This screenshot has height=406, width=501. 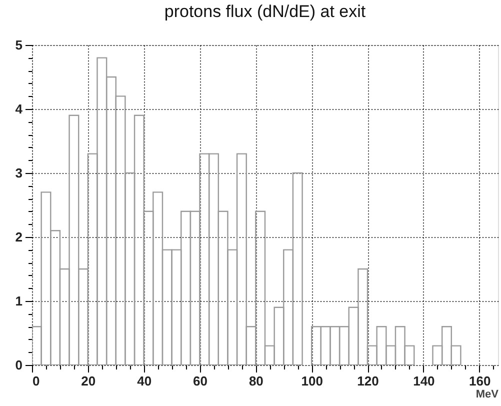 I want to click on x-tick-label: 140, so click(x=424, y=381).